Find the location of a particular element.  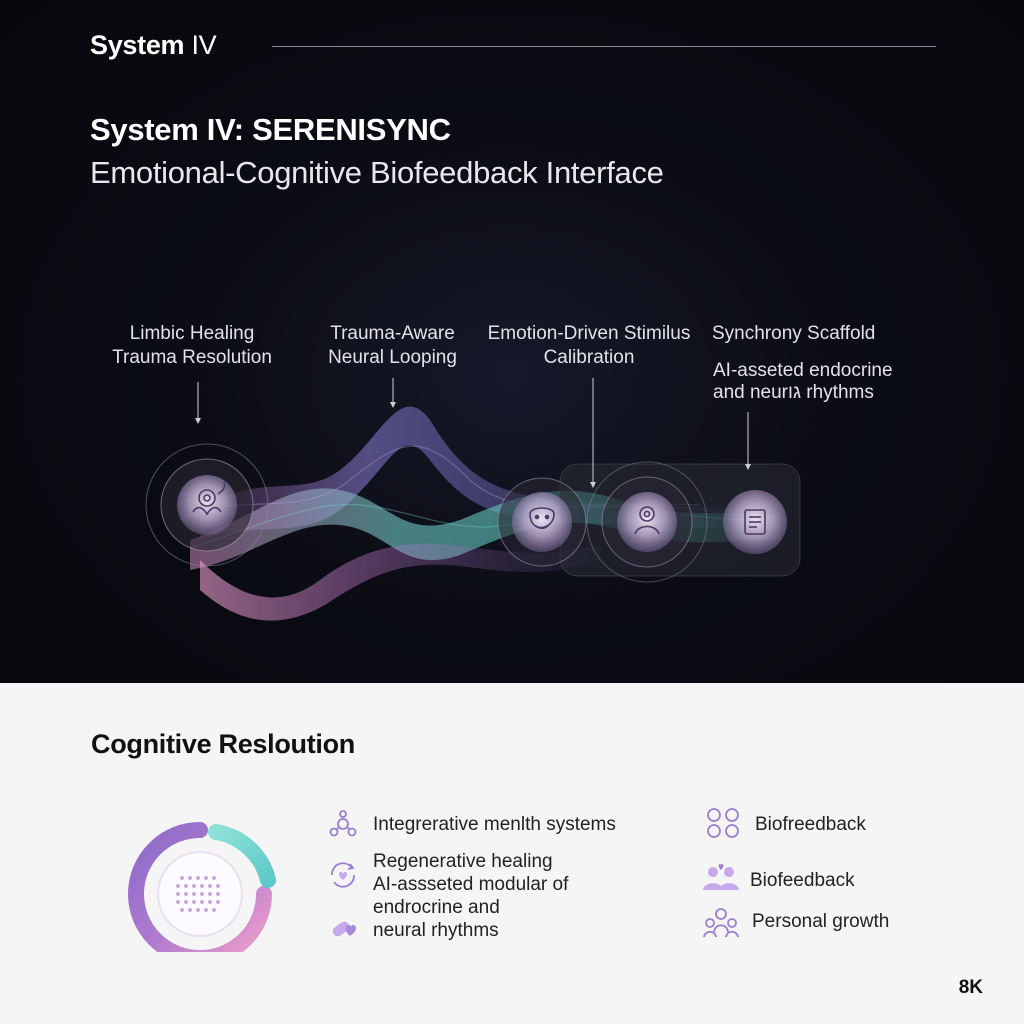

resolution-badge: 8K is located at coordinates (970, 987).